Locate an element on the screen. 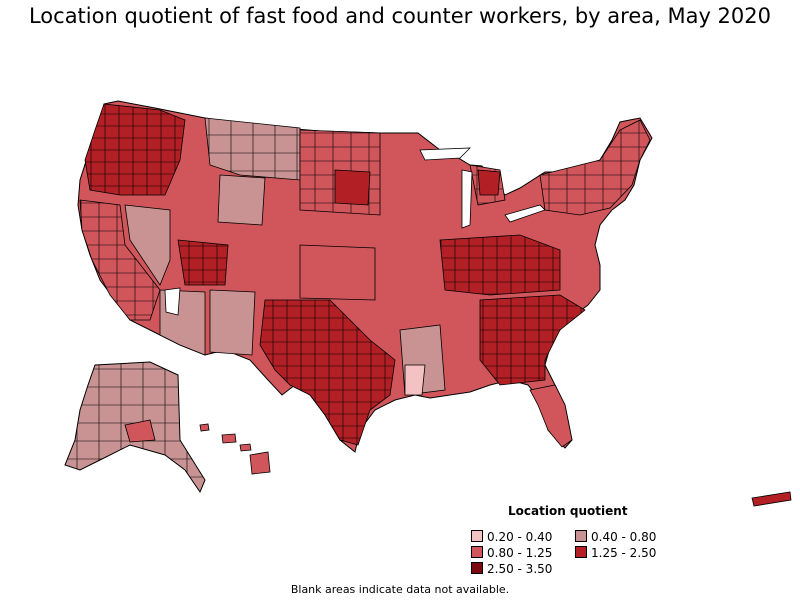  north-dakota-east-region is located at coordinates (352, 187).